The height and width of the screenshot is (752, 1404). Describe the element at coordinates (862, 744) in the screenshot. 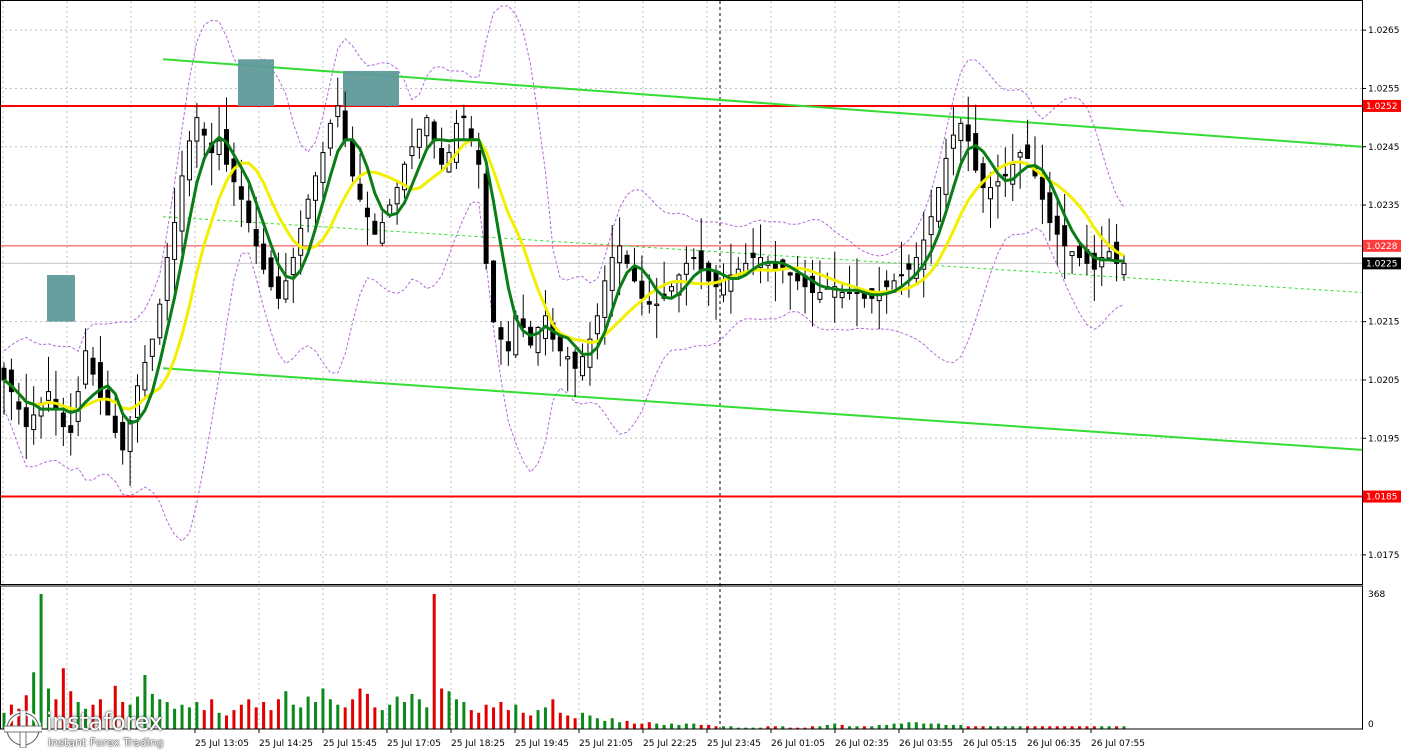

I see `x-tick-label: 26 Jul 02:35` at that location.